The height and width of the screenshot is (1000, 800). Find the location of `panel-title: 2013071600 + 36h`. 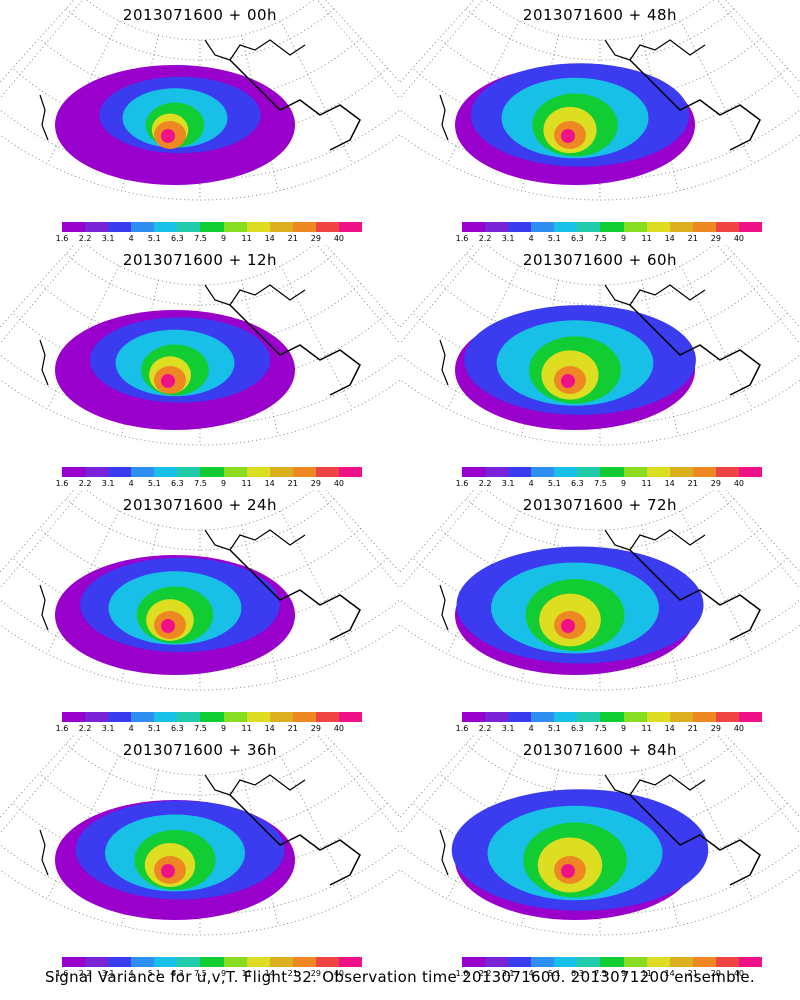

panel-title: 2013071600 + 36h is located at coordinates (200, 750).